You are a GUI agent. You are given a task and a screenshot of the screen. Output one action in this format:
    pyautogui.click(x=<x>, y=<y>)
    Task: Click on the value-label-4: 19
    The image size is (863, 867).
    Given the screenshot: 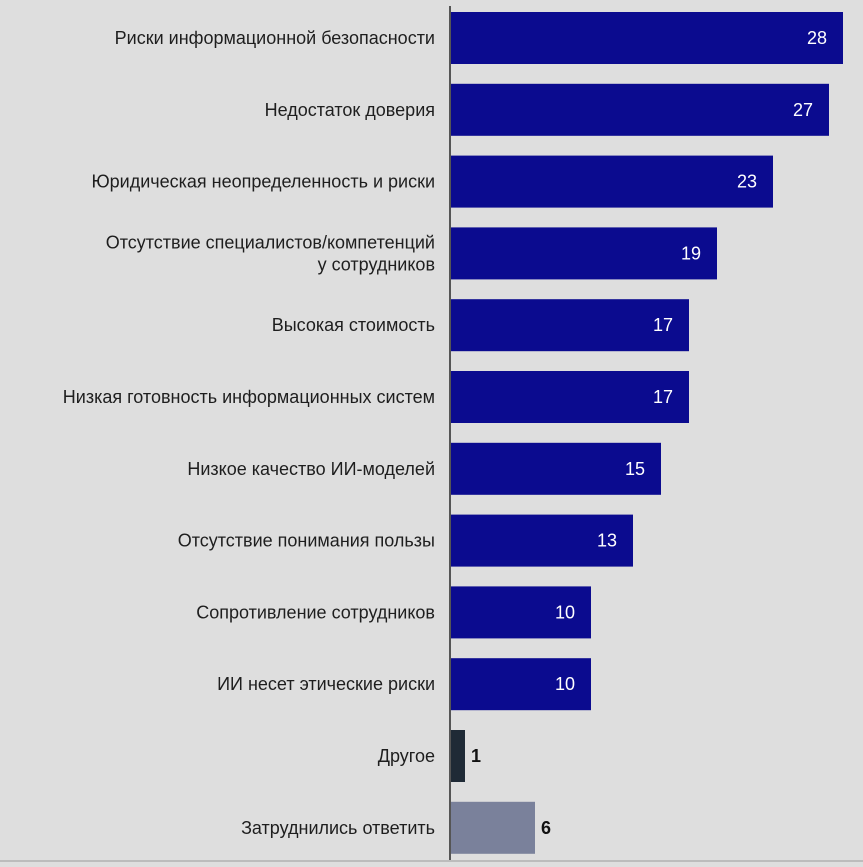 What is the action you would take?
    pyautogui.click(x=691, y=253)
    